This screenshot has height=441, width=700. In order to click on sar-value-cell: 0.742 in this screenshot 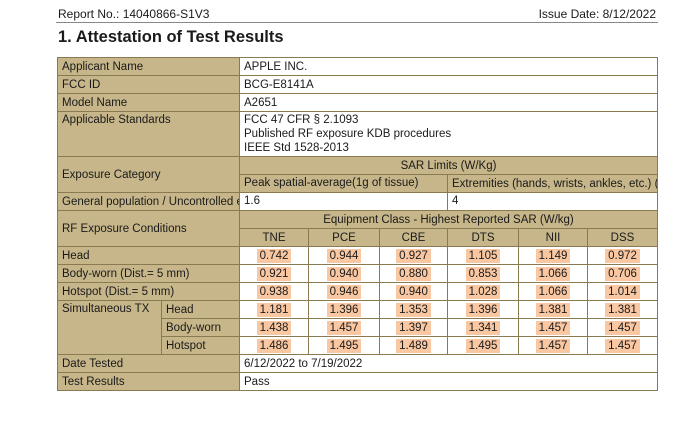, I will do `click(274, 255)`.